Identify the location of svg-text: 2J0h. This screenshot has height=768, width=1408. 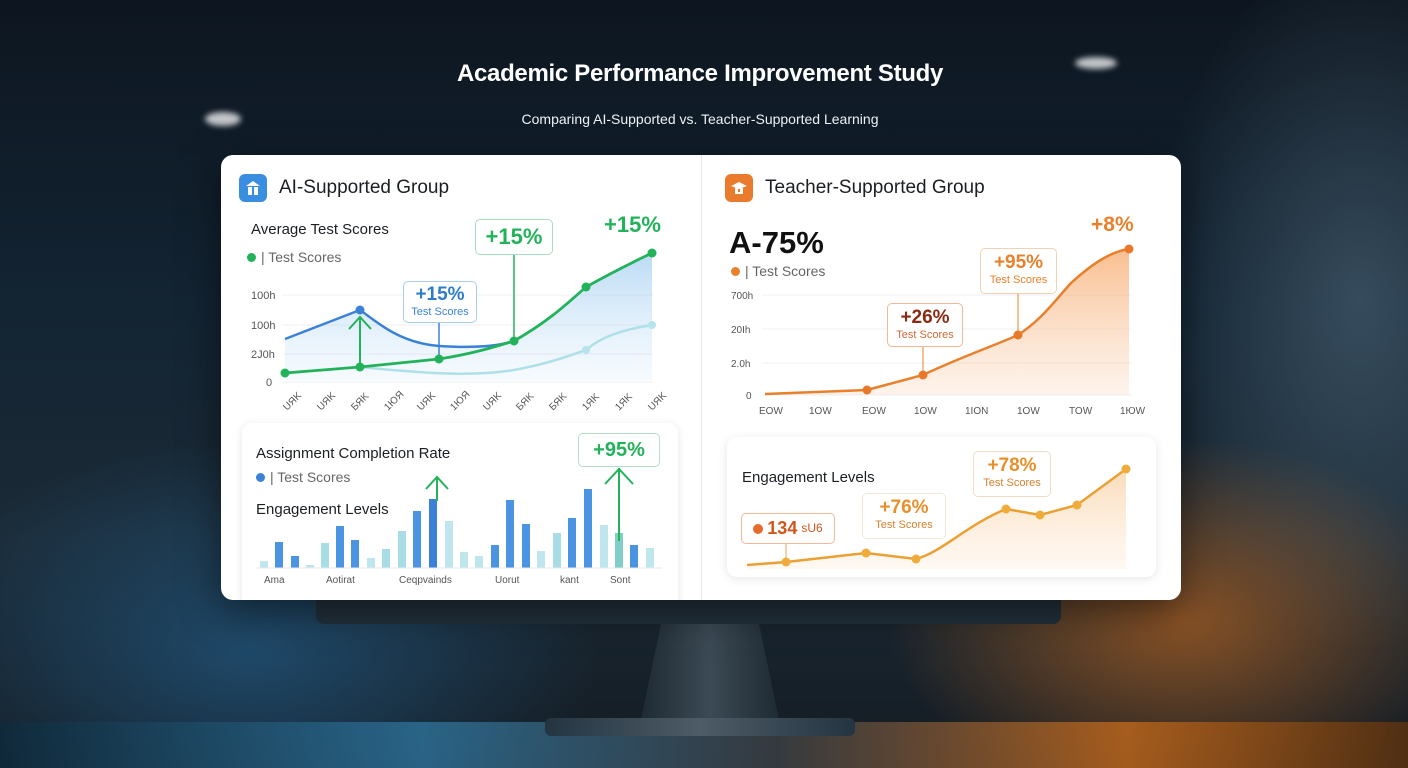
(263, 355).